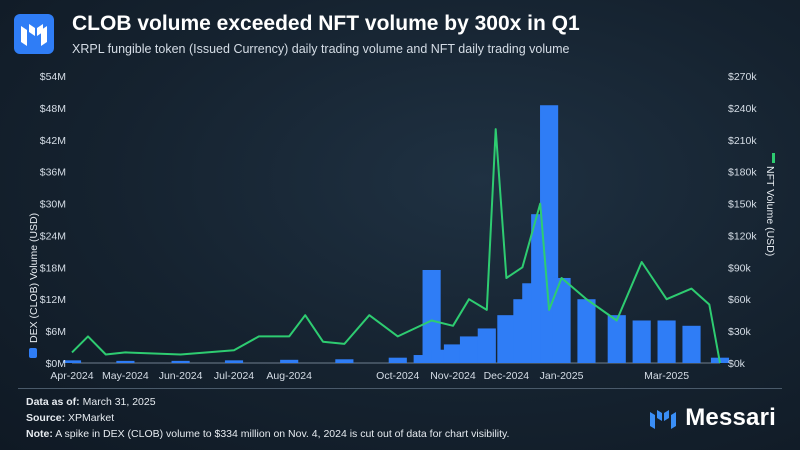 The height and width of the screenshot is (450, 800). What do you see at coordinates (737, 364) in the screenshot?
I see `y-right-tick-label: $0k` at bounding box center [737, 364].